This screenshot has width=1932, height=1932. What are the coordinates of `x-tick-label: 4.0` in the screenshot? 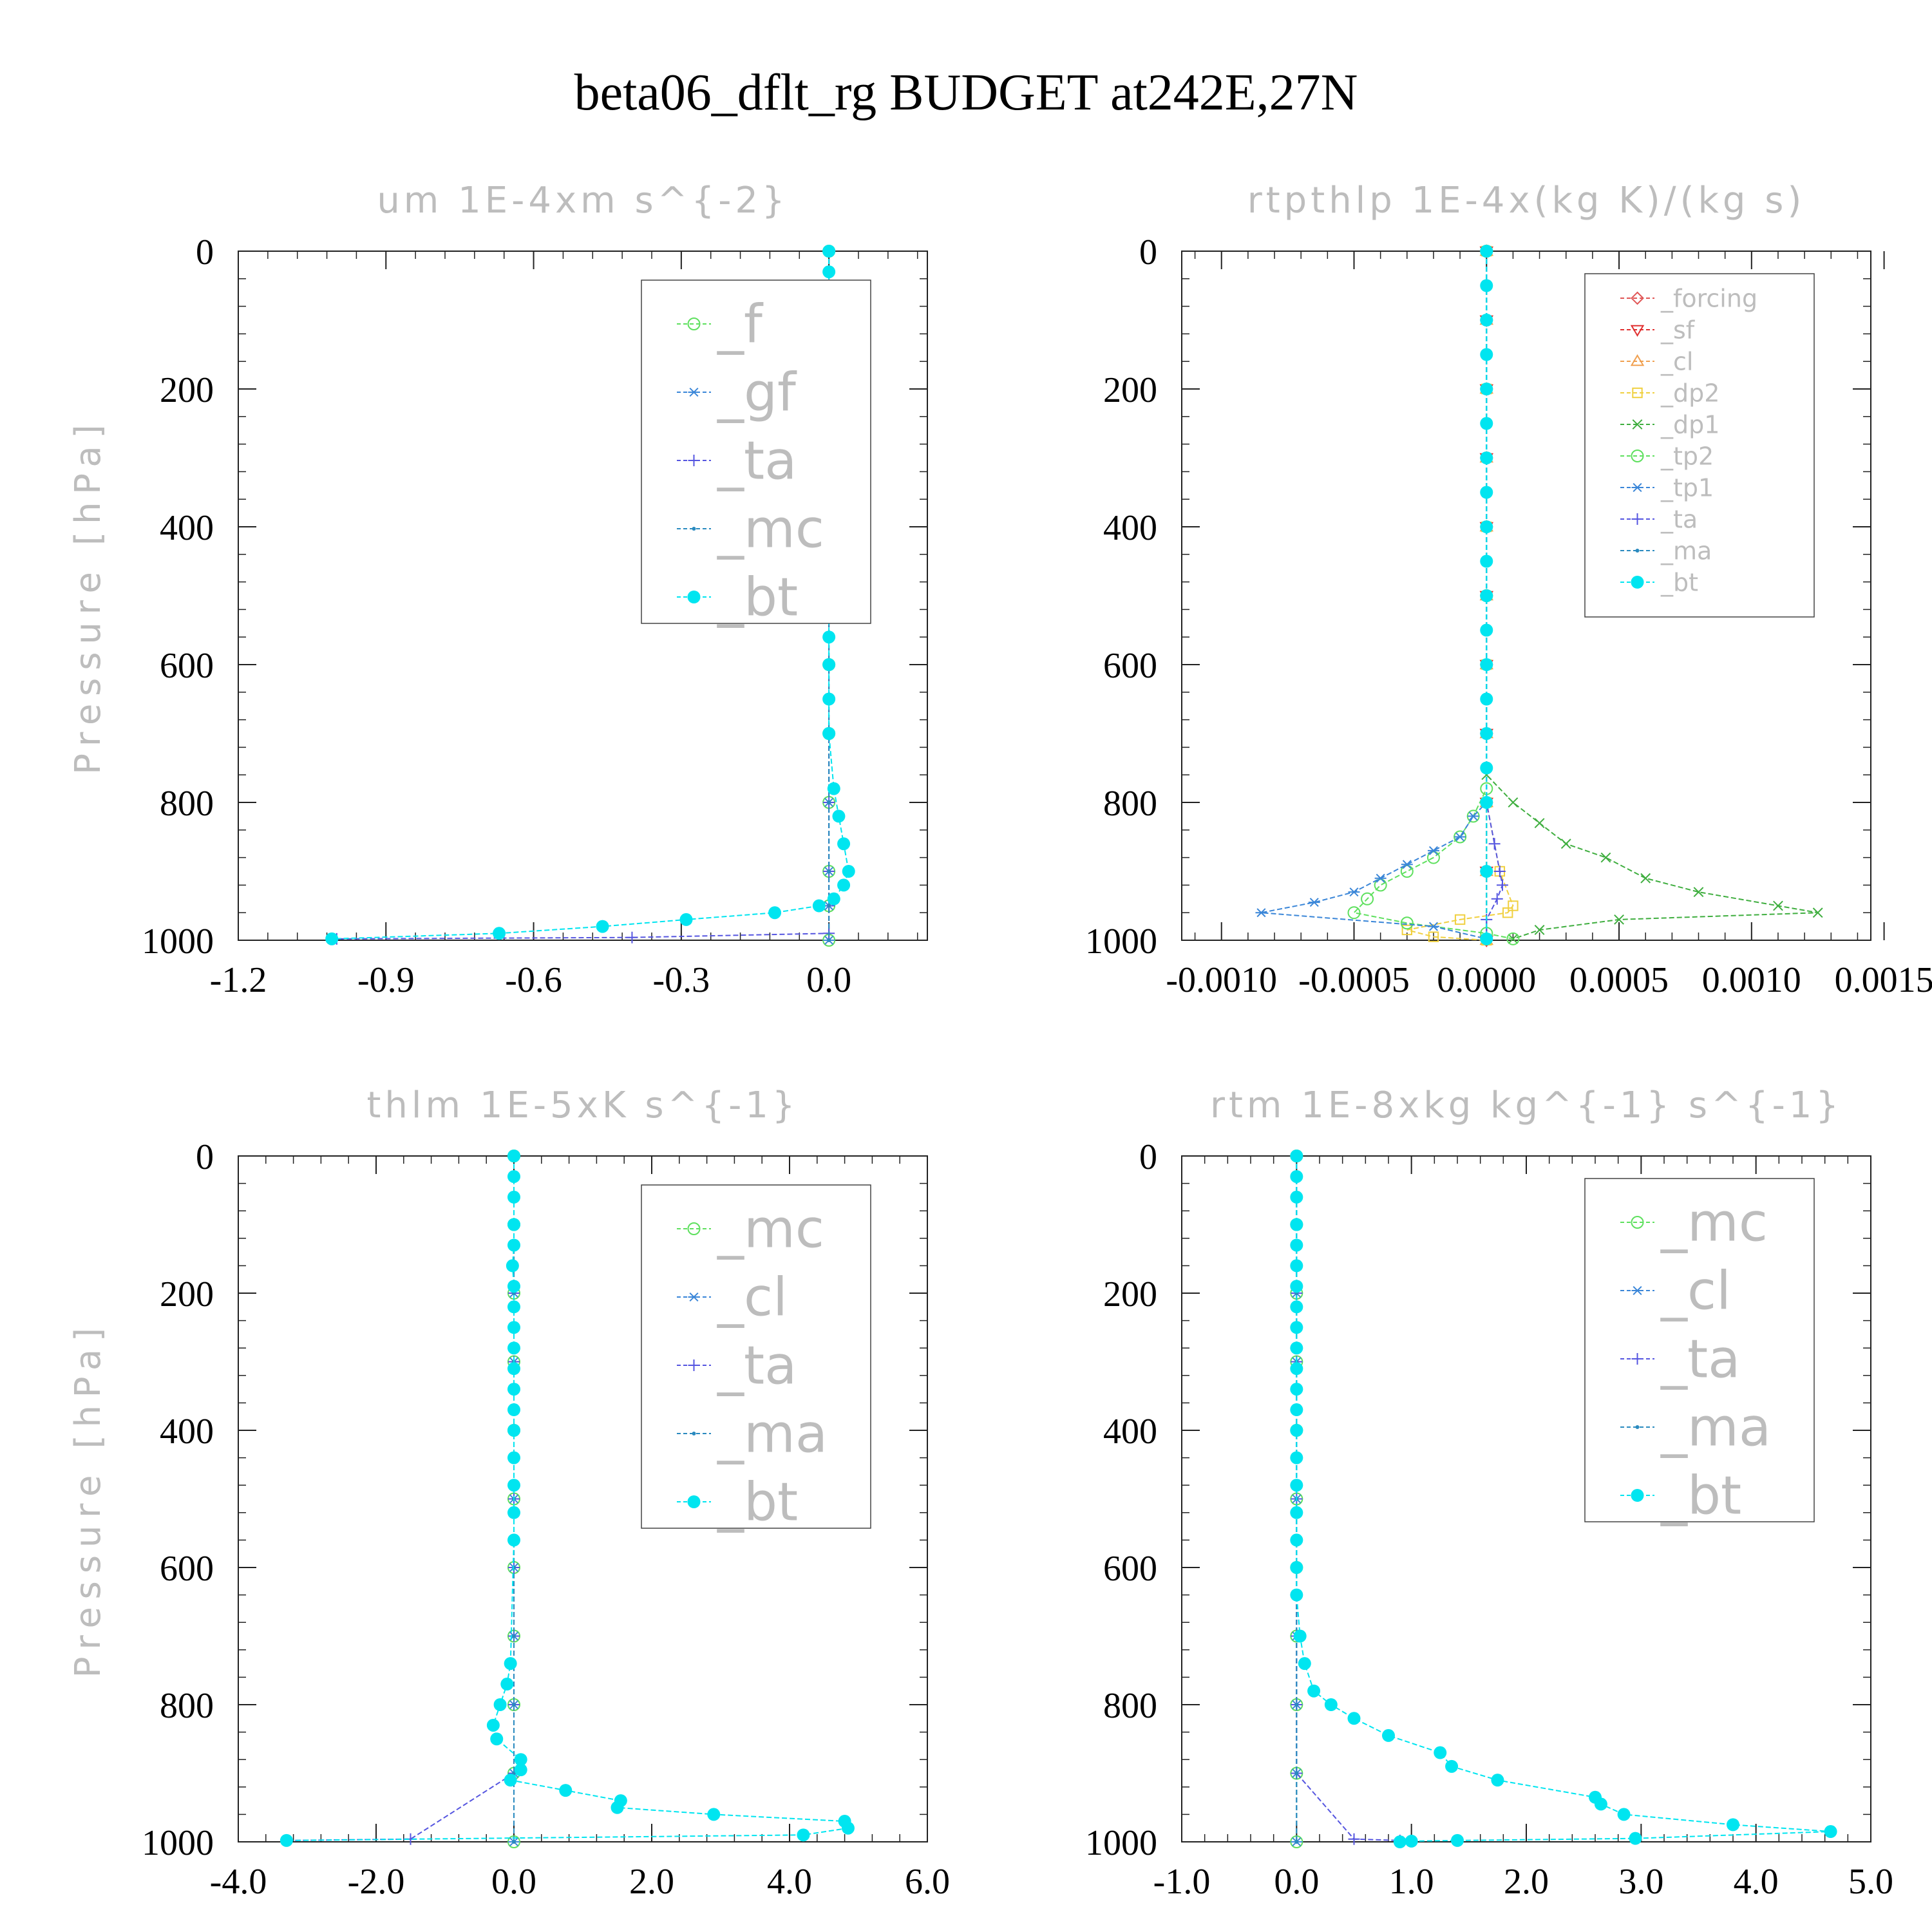 It's located at (789, 1882).